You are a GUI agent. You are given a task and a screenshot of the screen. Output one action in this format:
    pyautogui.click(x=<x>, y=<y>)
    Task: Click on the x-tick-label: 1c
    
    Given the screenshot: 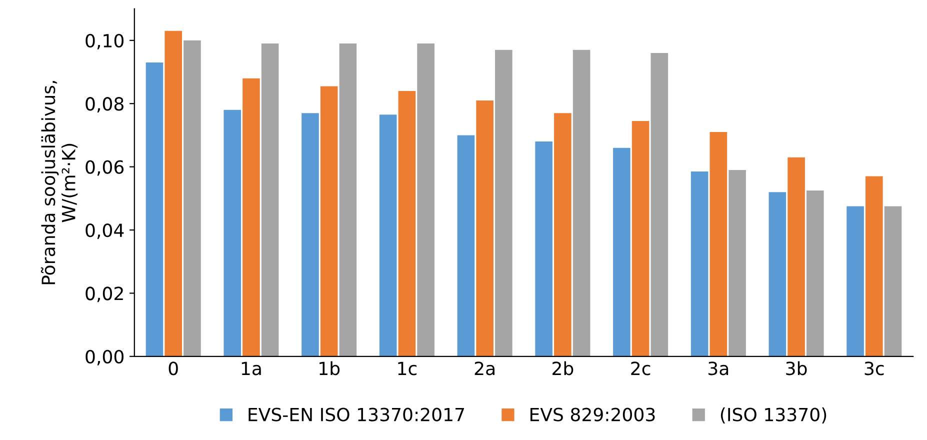 What is the action you would take?
    pyautogui.click(x=407, y=369)
    